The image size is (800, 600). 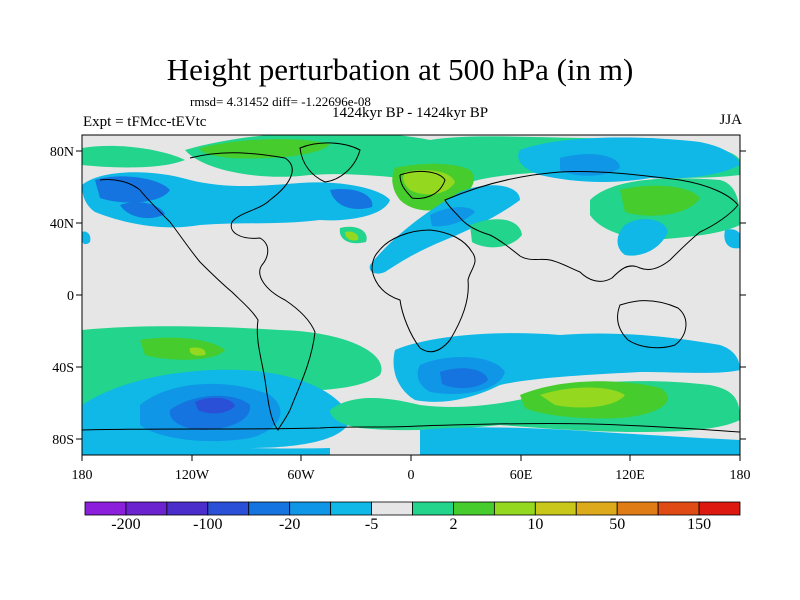 I want to click on plot-title: Height perturbation at 500 hPa (in m), so click(x=400, y=69).